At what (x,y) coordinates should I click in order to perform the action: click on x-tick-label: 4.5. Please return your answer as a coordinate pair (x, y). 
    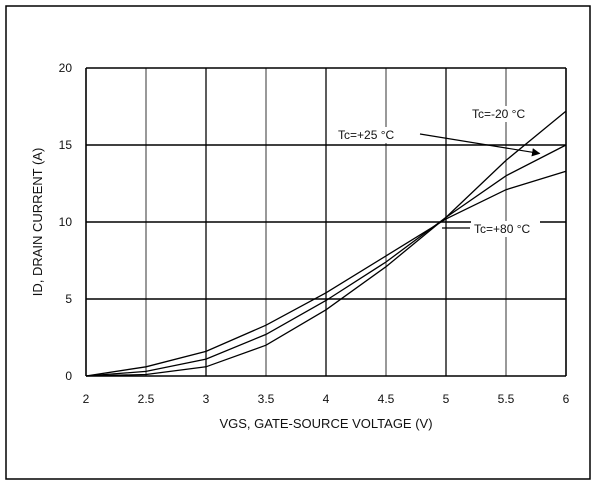
    Looking at the image, I should click on (386, 399).